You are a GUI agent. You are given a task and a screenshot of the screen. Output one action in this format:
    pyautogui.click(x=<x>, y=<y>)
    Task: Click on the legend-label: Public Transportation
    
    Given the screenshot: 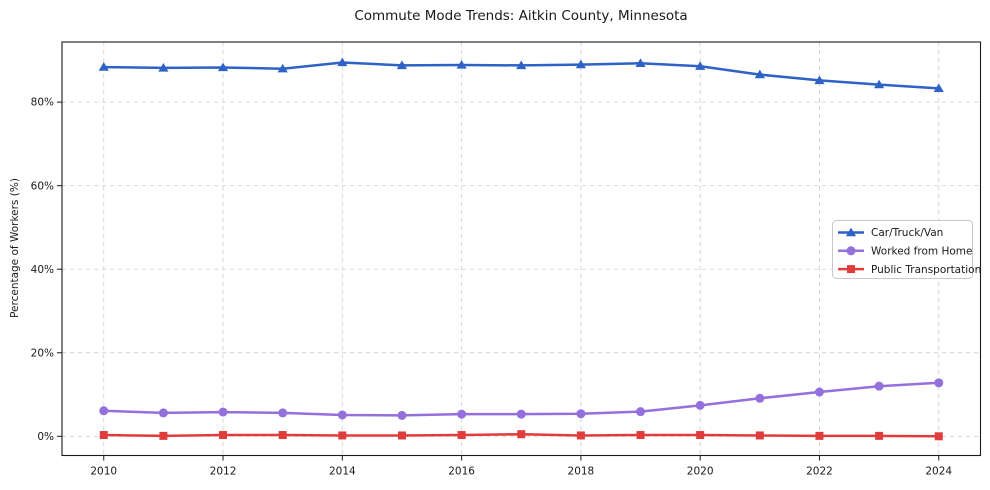 What is the action you would take?
    pyautogui.click(x=926, y=270)
    